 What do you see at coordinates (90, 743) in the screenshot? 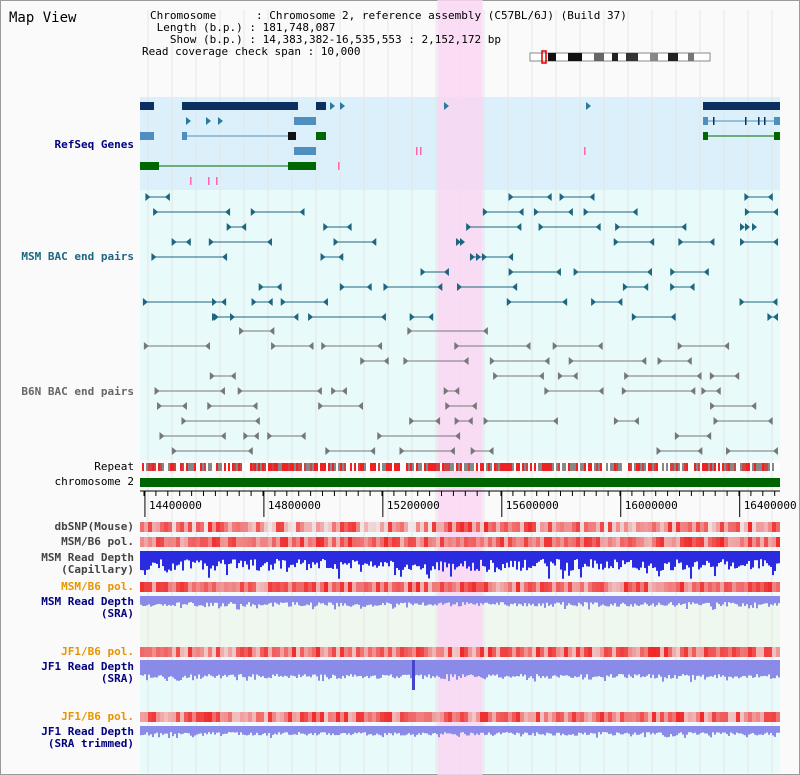
I see `label-line: (SRA trimmed)` at bounding box center [90, 743].